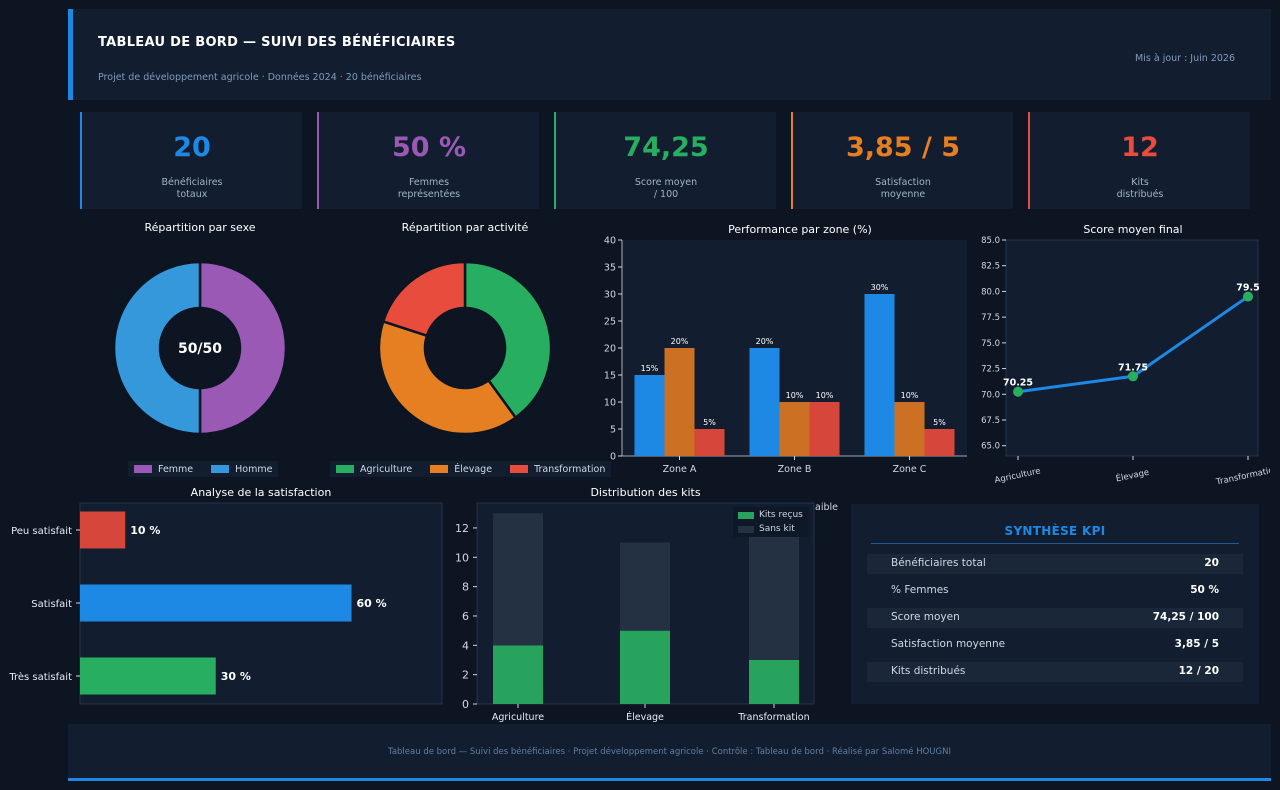 This screenshot has height=790, width=1280. What do you see at coordinates (939, 422) in the screenshot?
I see `bar-data-label: 5%` at bounding box center [939, 422].